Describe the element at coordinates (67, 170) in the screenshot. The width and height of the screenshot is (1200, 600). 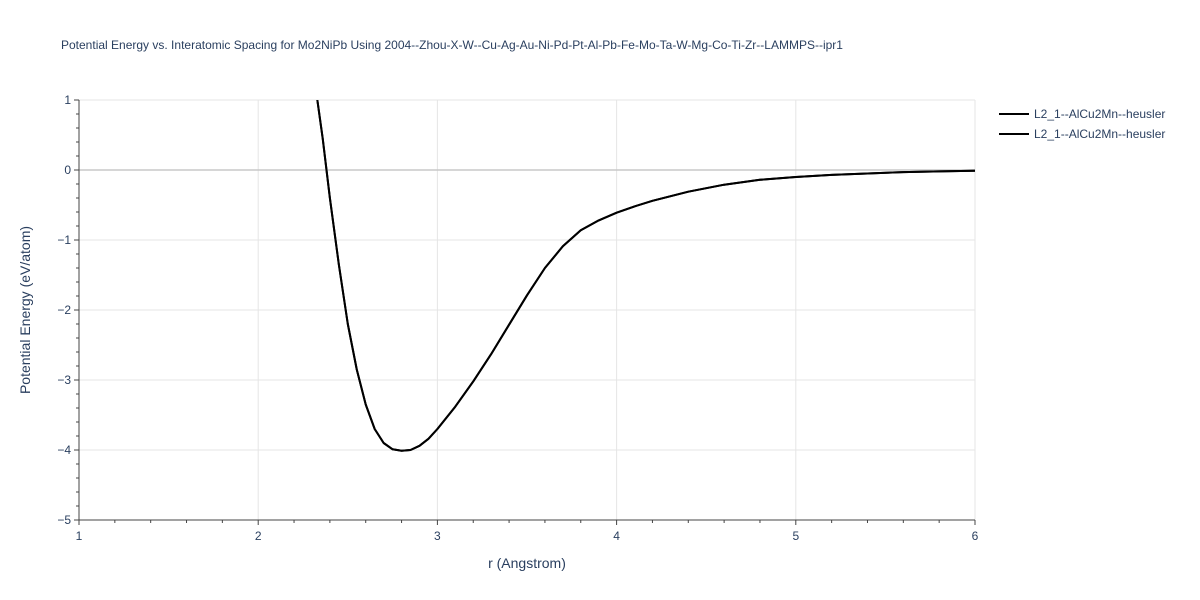
I see `y-tick-label: 0` at that location.